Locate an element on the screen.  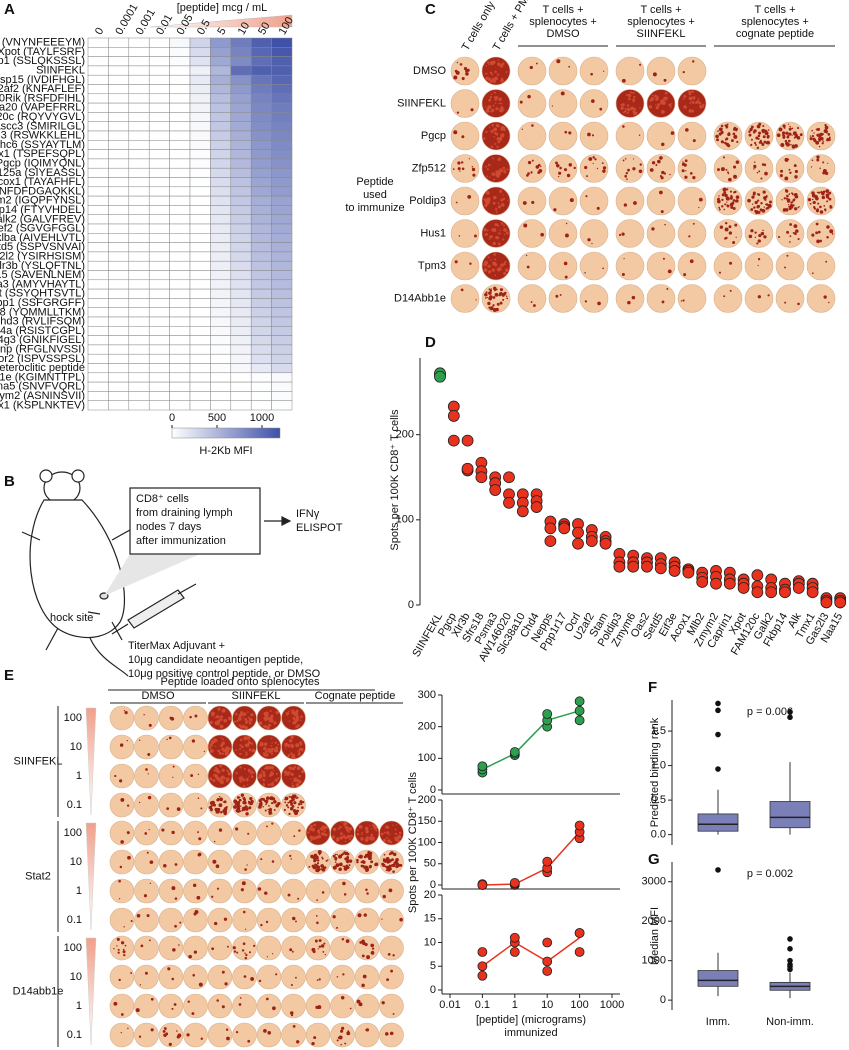
colorbar-tick-label: 500 is located at coordinates (217, 418).